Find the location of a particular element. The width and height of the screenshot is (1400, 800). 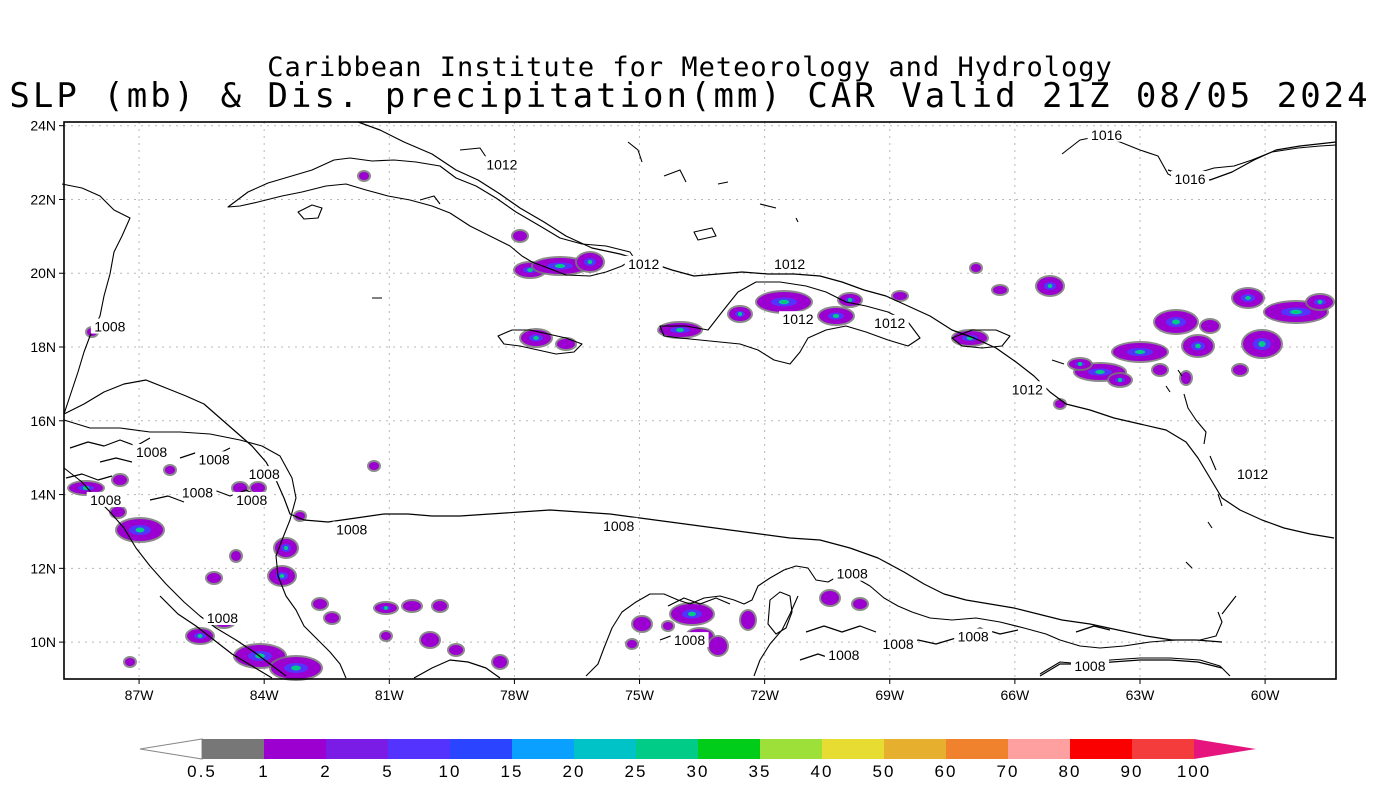

lake-maracaibo is located at coordinates (780, 613).